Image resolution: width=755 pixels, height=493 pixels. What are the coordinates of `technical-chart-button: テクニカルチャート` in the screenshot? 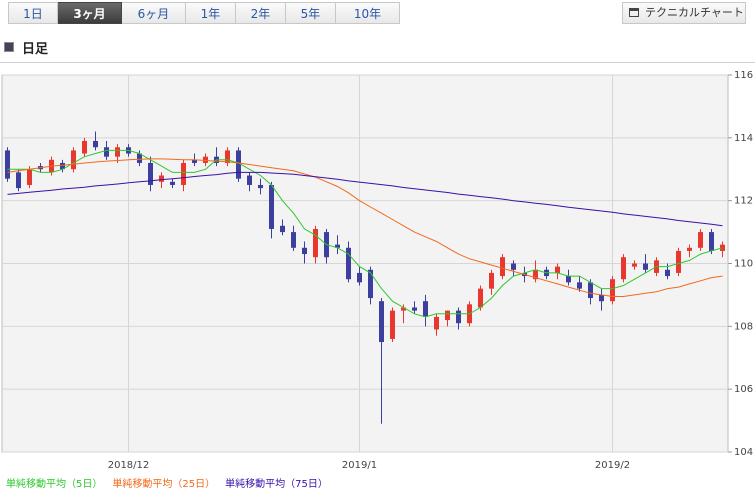 It's located at (684, 13).